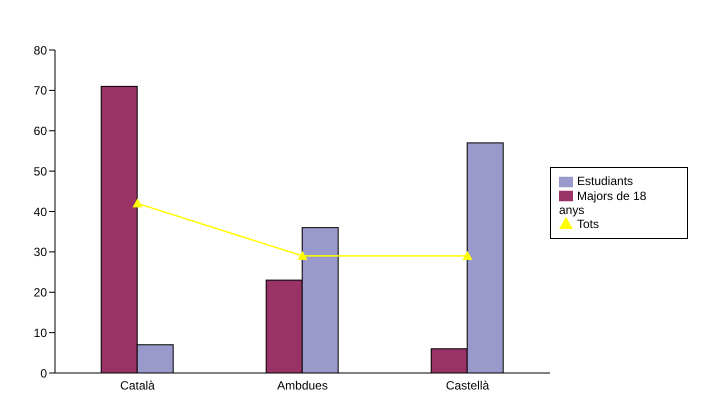 Image resolution: width=701 pixels, height=403 pixels. What do you see at coordinates (41, 171) in the screenshot?
I see `y-tick-label: 50` at bounding box center [41, 171].